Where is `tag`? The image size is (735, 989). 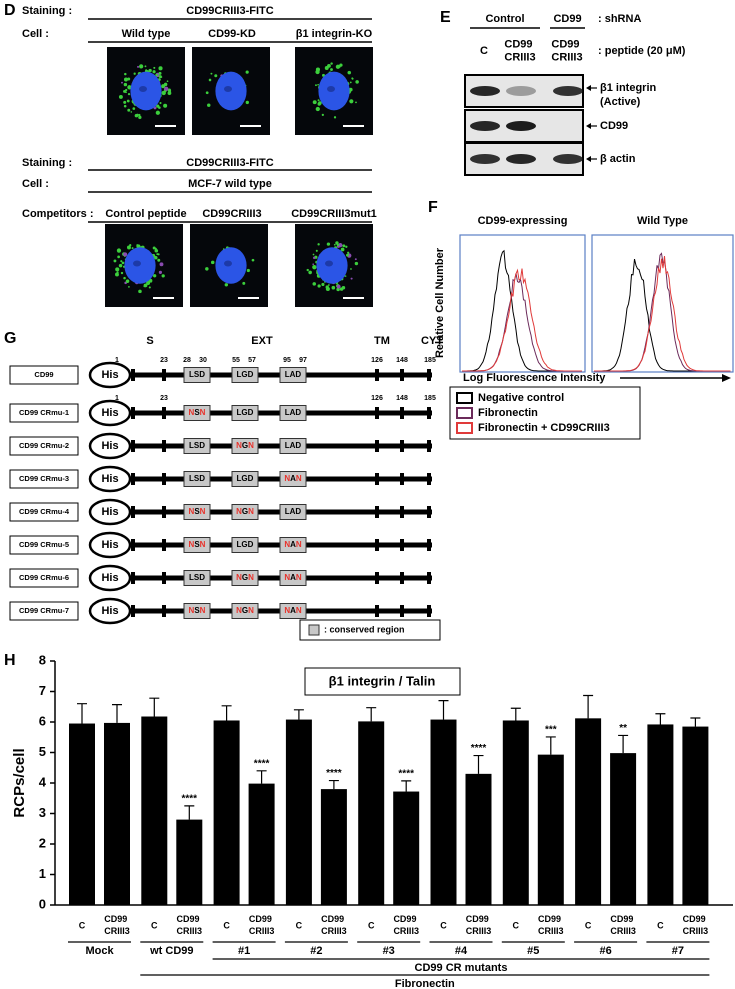 tag is located at coordinates (110, 446).